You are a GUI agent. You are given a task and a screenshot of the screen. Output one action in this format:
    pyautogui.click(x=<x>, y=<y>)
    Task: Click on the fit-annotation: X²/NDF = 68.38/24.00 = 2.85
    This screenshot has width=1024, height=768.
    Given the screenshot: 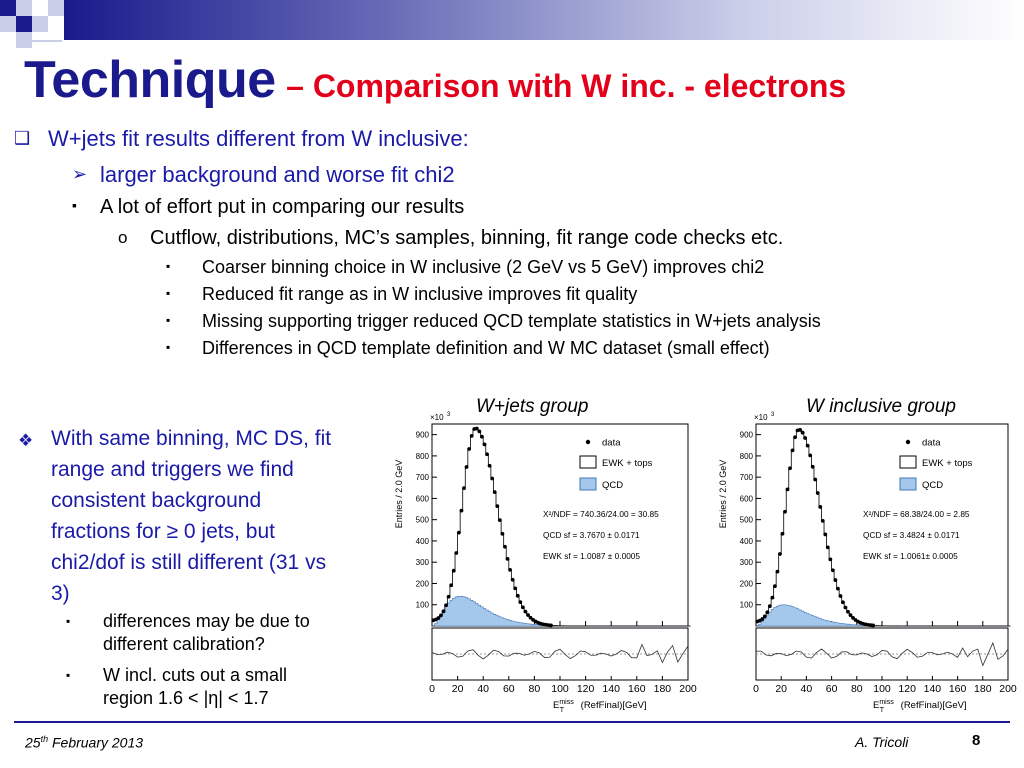 What is the action you would take?
    pyautogui.click(x=916, y=514)
    